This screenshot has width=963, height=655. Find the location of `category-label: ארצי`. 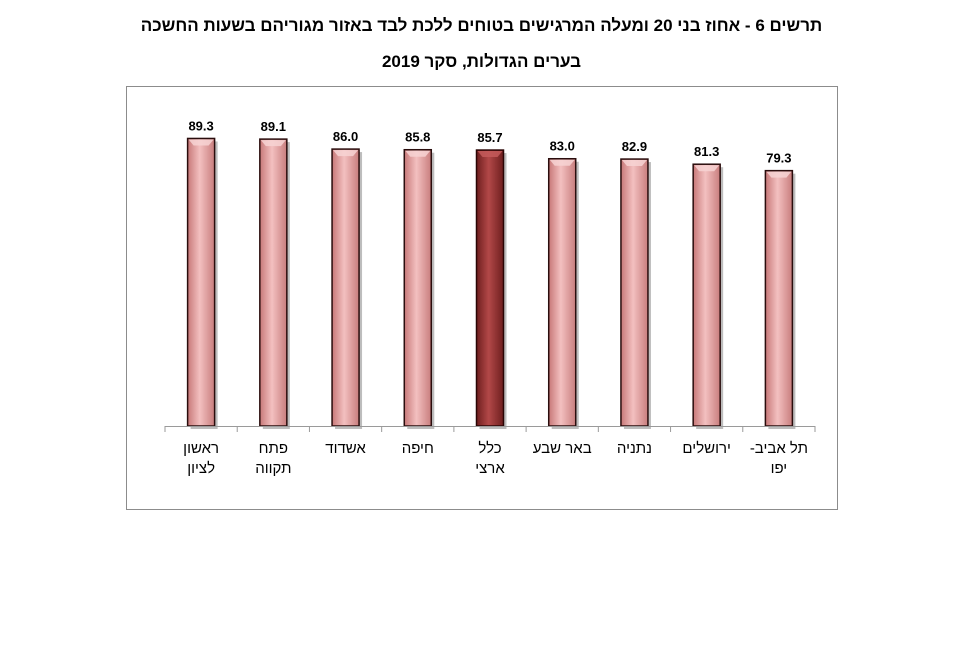

category-label: ארצי is located at coordinates (490, 468).